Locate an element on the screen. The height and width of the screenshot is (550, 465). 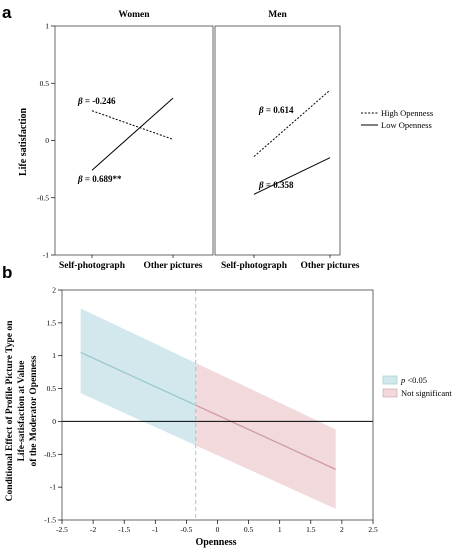
beta-annotation: β = 0.358 is located at coordinates (276, 185).